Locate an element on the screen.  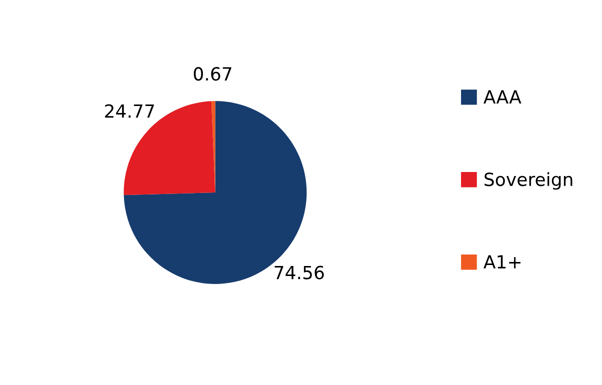
legend-label: Sovereign is located at coordinates (528, 181).